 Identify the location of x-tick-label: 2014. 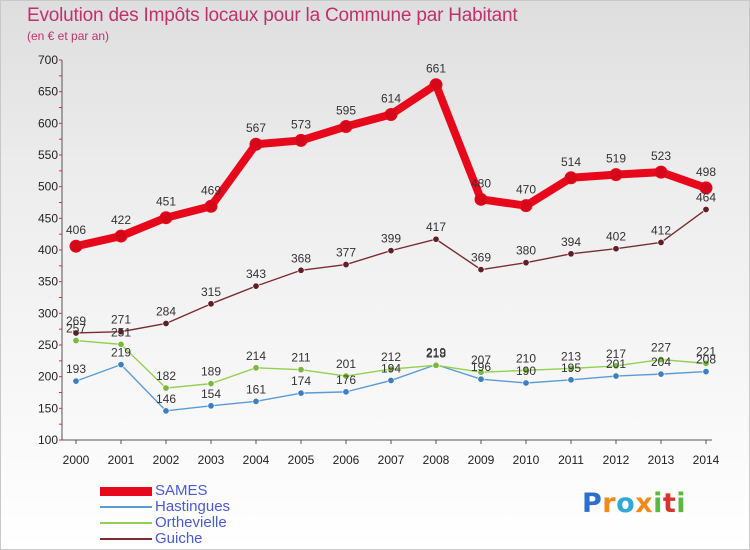
(706, 460).